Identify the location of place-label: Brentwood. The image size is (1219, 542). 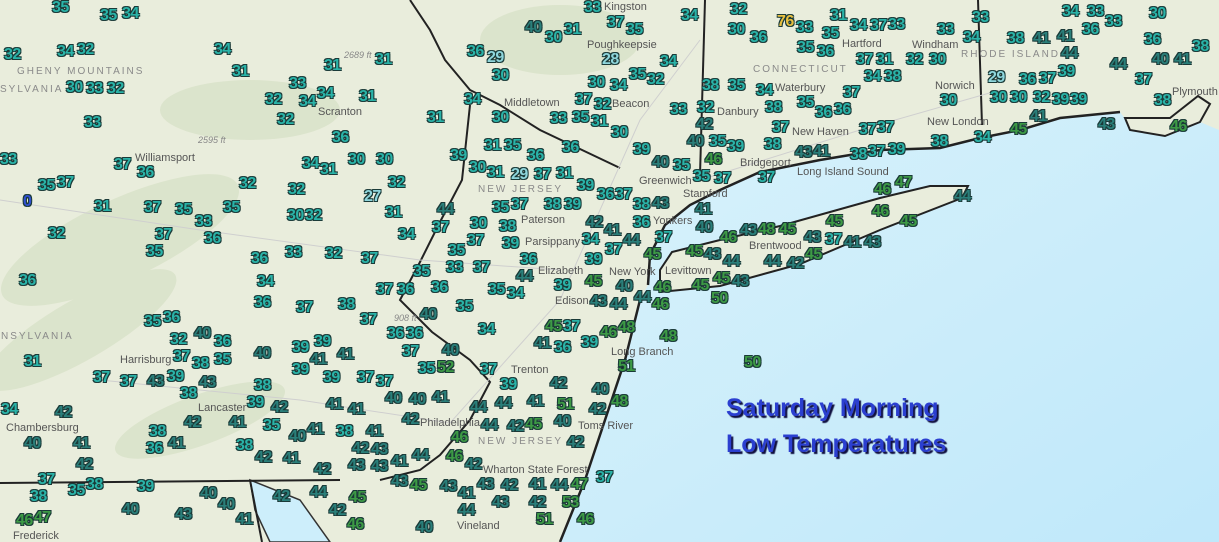
(775, 246).